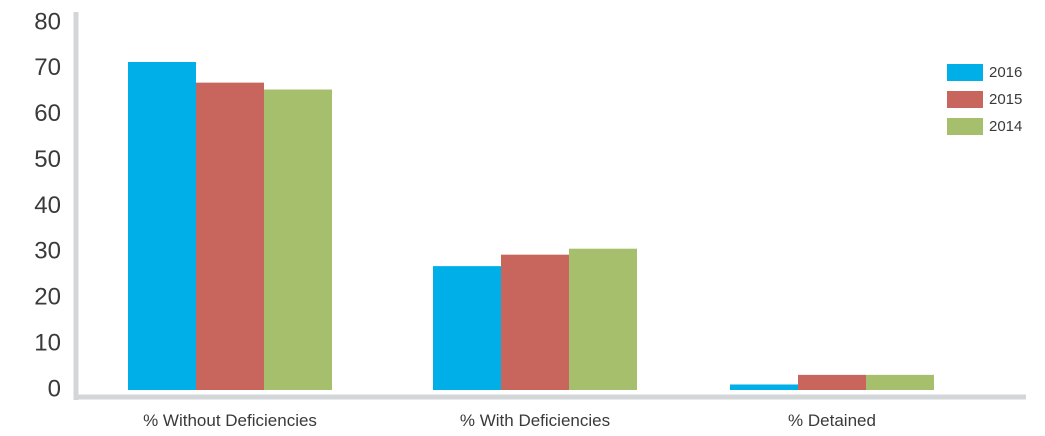 The width and height of the screenshot is (1045, 436). Describe the element at coordinates (1005, 126) in the screenshot. I see `legend-label-2014: 2014` at that location.